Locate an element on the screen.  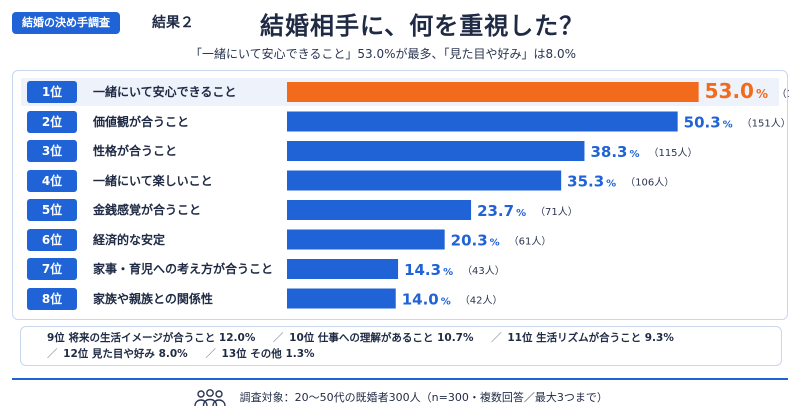
category-label: 価値観が合うこと is located at coordinates (141, 121).